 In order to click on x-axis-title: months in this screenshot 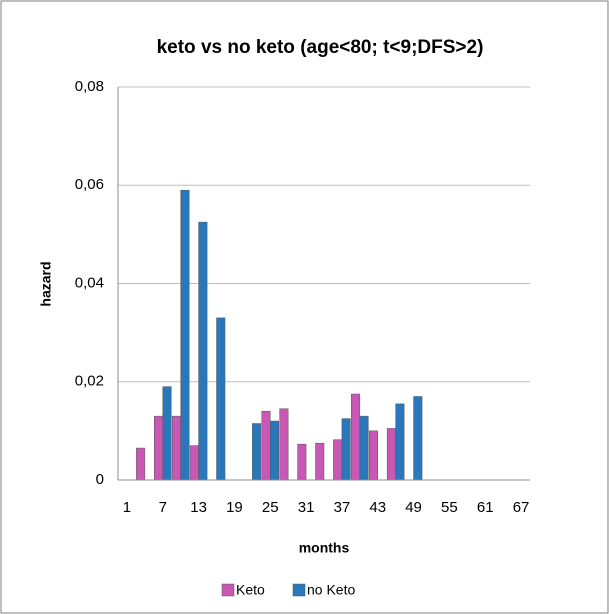, I will do `click(324, 548)`.